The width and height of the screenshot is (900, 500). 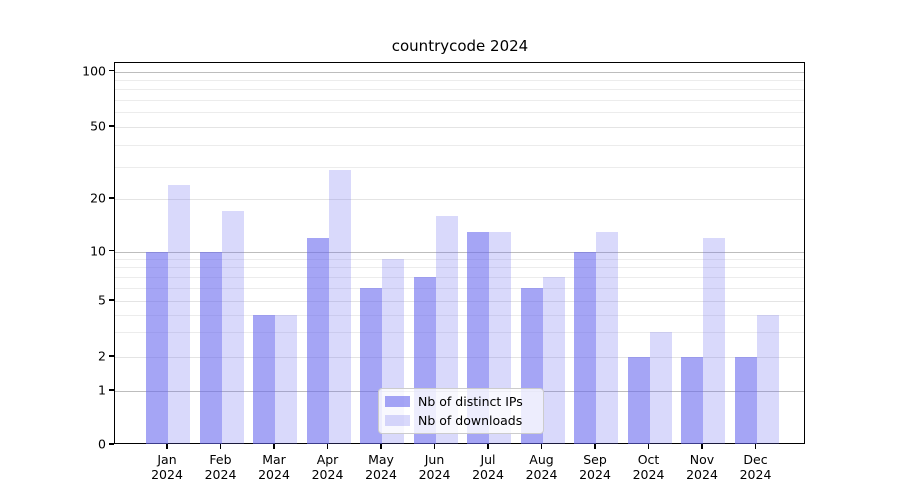 What do you see at coordinates (102, 444) in the screenshot?
I see `y-tick-label: 0` at bounding box center [102, 444].